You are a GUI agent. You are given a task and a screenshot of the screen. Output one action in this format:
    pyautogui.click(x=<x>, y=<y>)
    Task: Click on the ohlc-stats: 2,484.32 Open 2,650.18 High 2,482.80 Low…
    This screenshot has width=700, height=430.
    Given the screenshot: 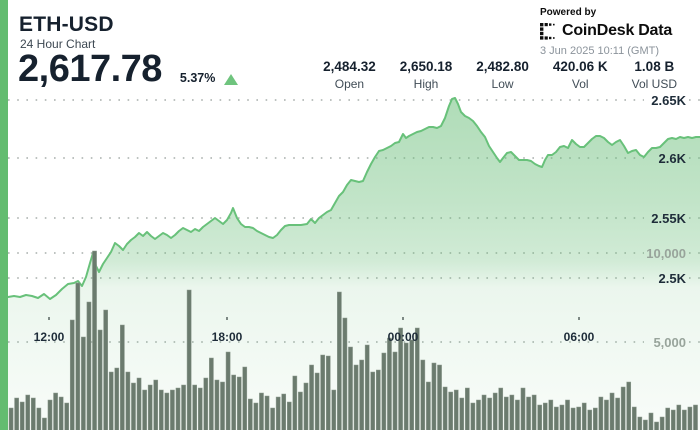 What is the action you would take?
    pyautogui.click(x=500, y=75)
    